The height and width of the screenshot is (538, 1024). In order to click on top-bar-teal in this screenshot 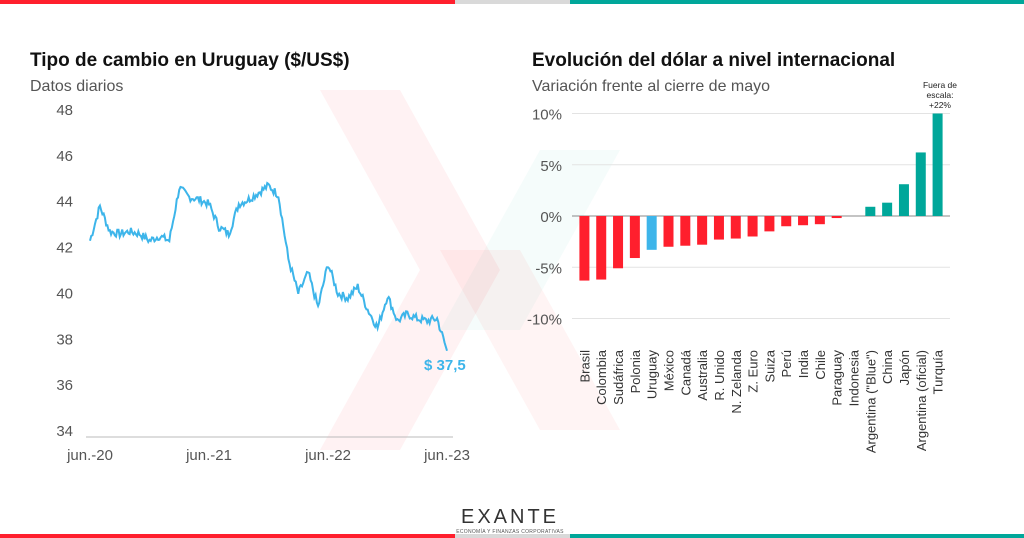, I will do `click(797, 2)`.